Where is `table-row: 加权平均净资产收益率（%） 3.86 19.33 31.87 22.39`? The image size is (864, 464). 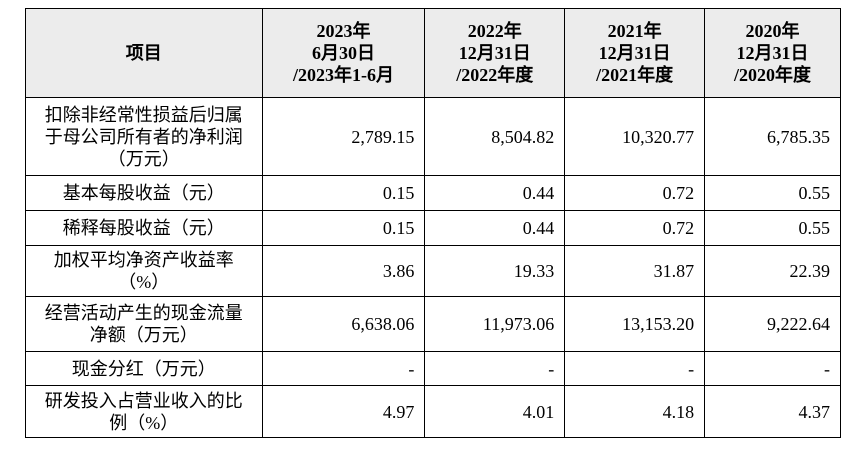
table-row: 加权平均净资产收益率（%） 3.86 19.33 31.87 22.39 is located at coordinates (433, 271).